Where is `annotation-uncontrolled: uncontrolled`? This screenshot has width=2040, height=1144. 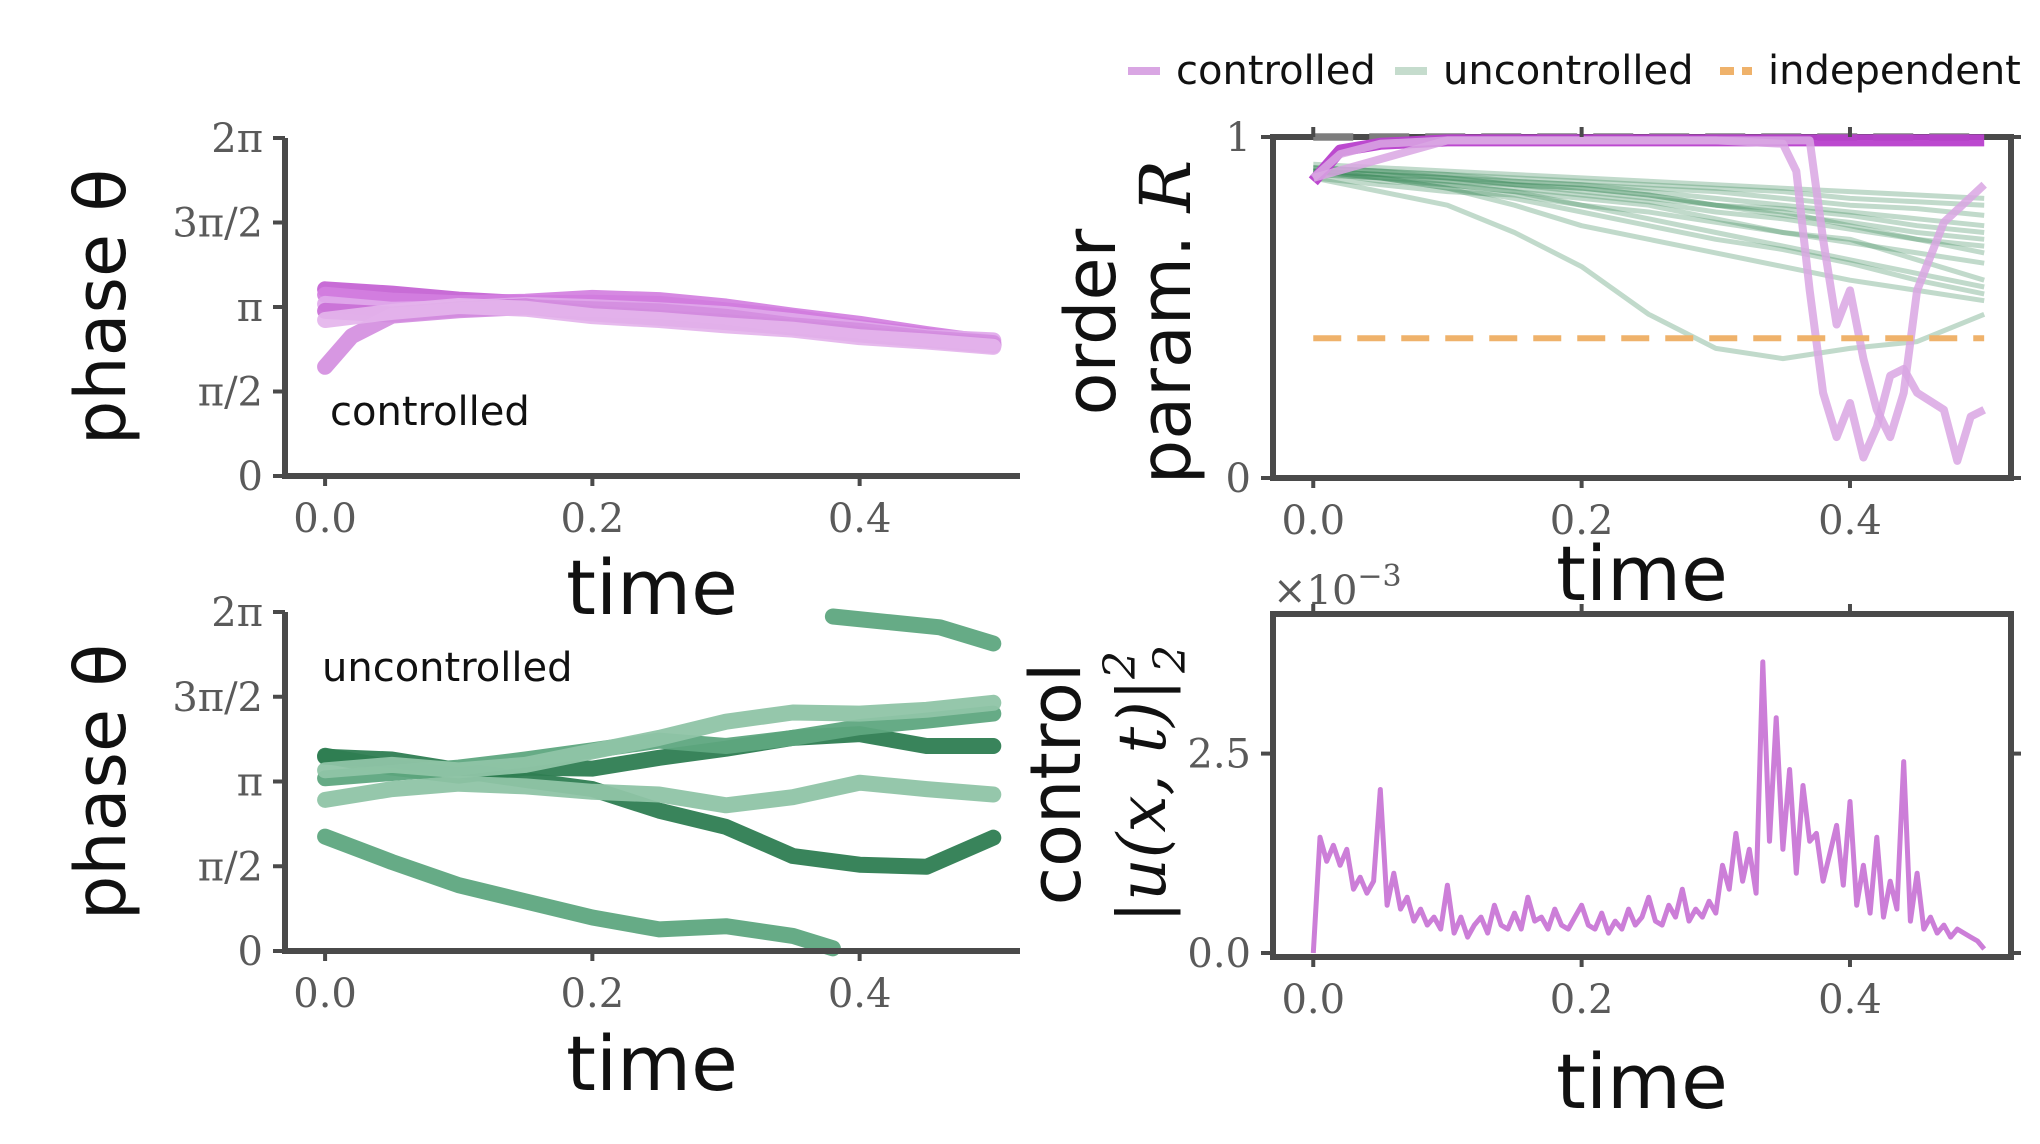 annotation-uncontrolled: uncontrolled is located at coordinates (447, 668).